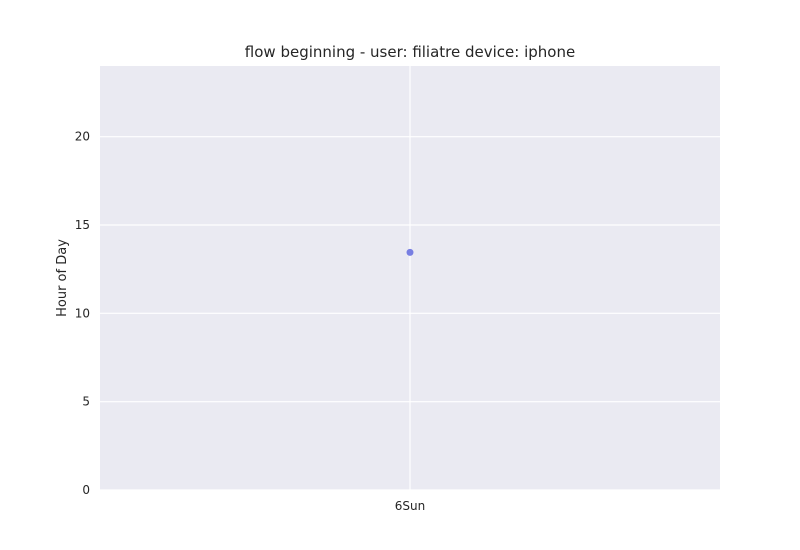  I want to click on y-tick-label: 20, so click(82, 137).